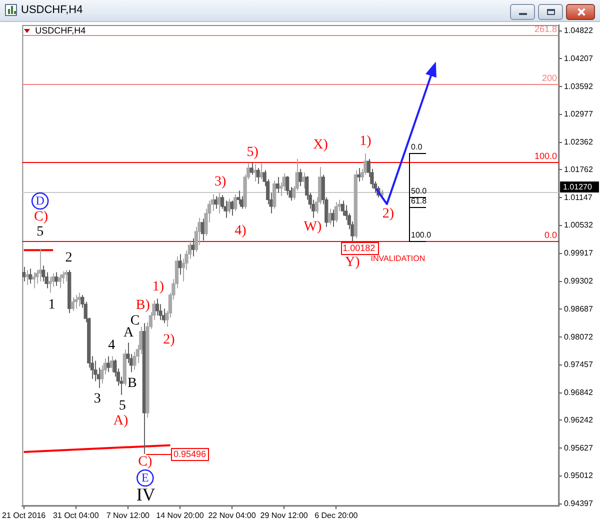 The height and width of the screenshot is (529, 600). What do you see at coordinates (97, 399) in the screenshot?
I see `annotation: 3` at bounding box center [97, 399].